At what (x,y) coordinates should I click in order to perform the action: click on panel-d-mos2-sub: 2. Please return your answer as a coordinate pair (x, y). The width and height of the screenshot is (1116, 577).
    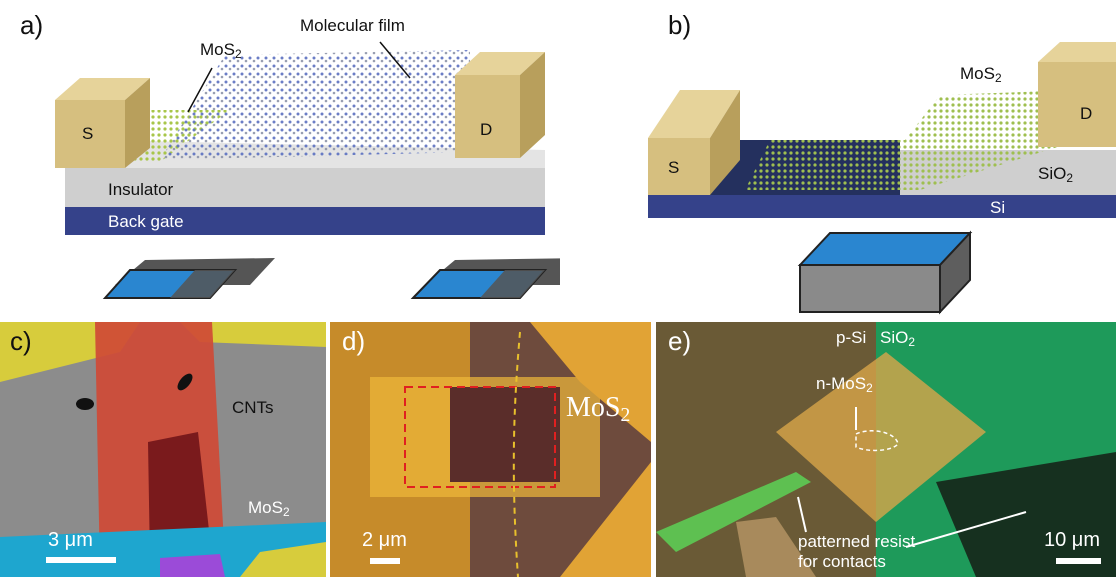
    Looking at the image, I should click on (625, 415).